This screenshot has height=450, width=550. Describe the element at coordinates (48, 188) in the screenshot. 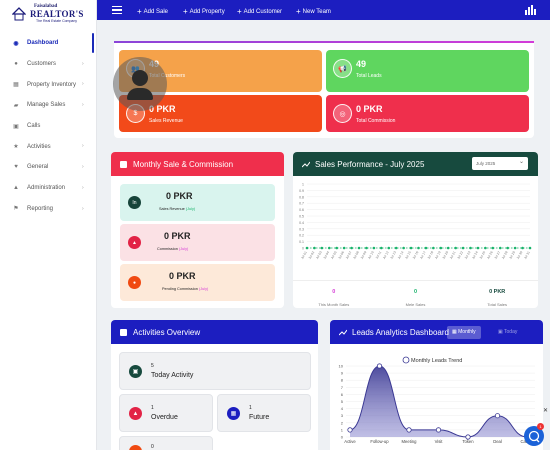

I see `sidebar-item-administration: ▲ Administration ›` at that location.